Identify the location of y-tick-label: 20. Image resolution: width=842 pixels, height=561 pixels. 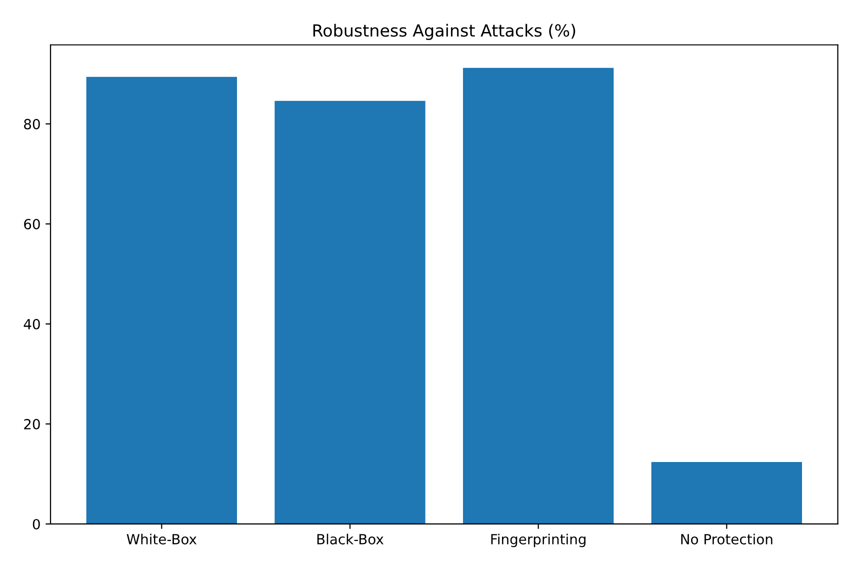
(32, 424).